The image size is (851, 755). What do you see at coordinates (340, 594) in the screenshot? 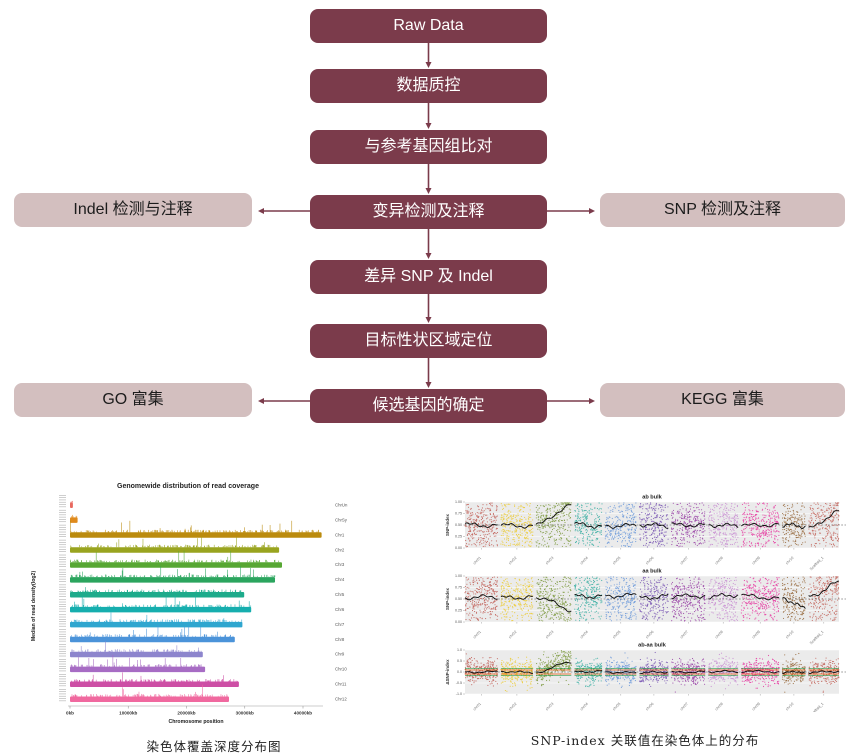
I see `svg-text: Chr5` at bounding box center [340, 594].